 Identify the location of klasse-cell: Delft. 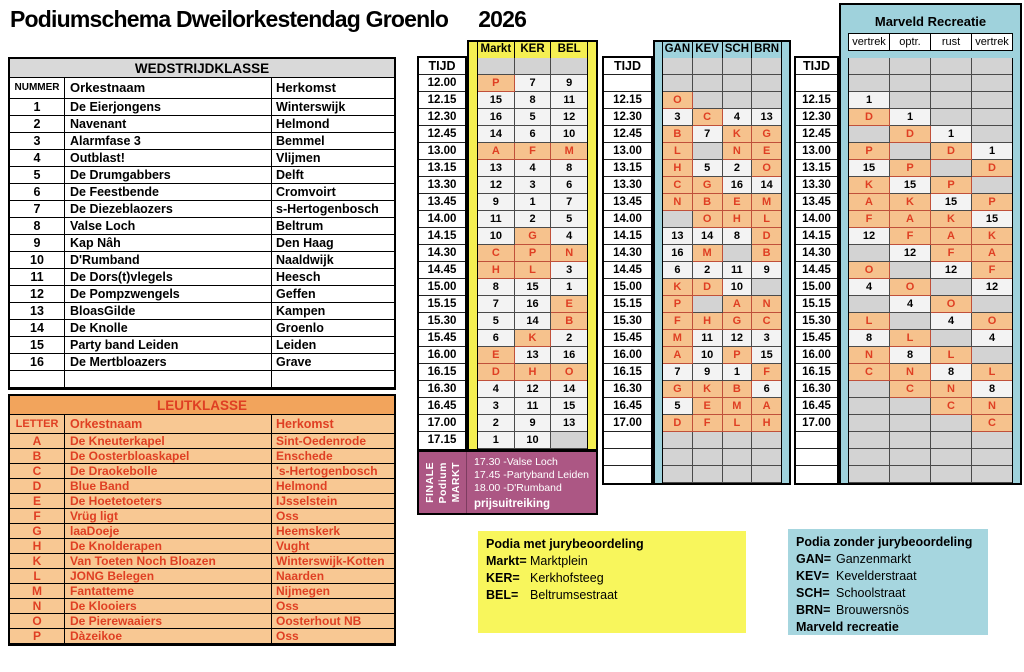
(333, 175).